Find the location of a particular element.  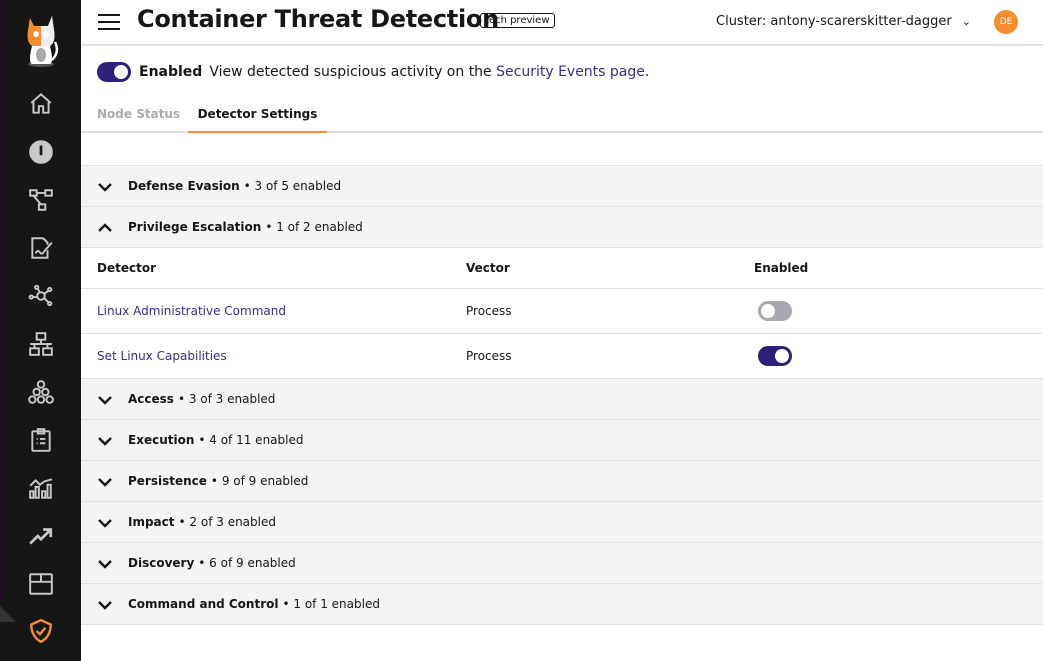

nav-flow is located at coordinates (40, 200).